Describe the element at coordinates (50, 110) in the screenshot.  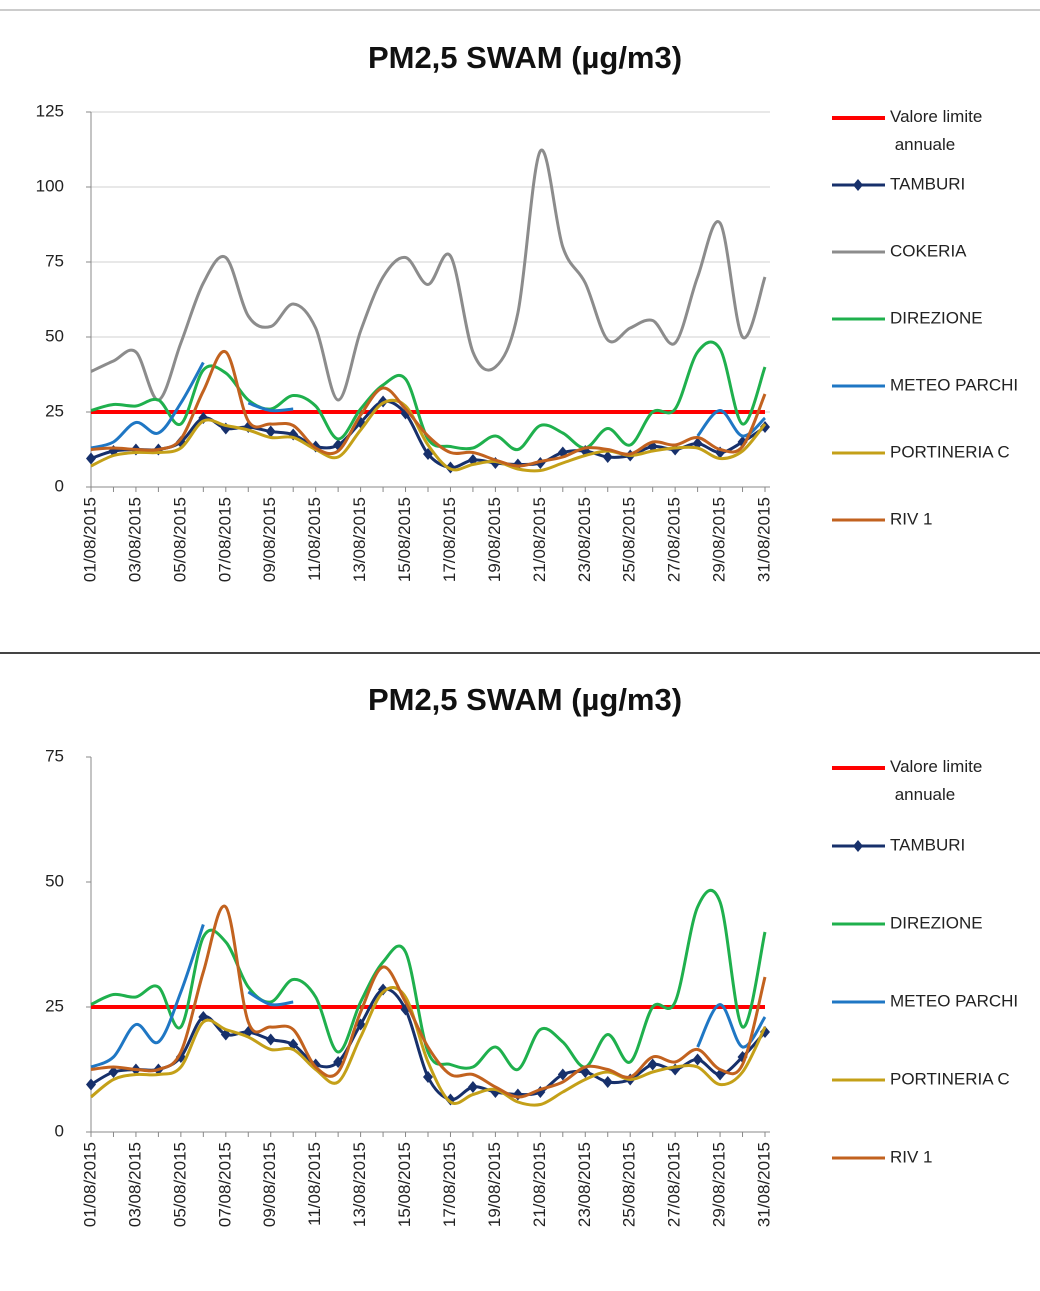
I see `y-tick-label: 125` at that location.